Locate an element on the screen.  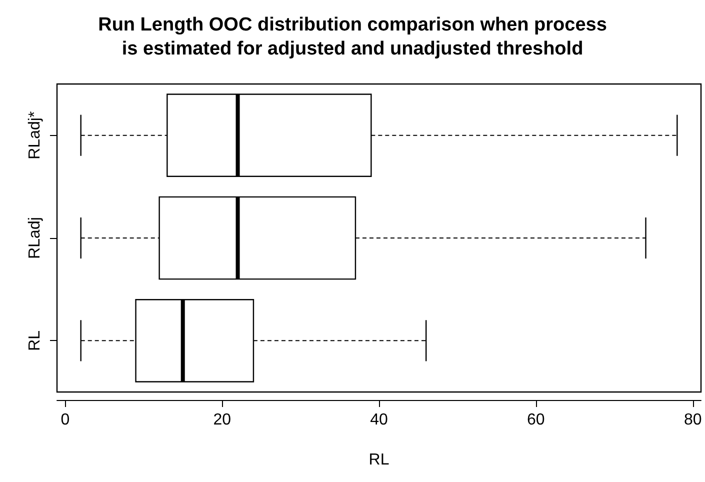
x-axis-title: RL is located at coordinates (379, 460).